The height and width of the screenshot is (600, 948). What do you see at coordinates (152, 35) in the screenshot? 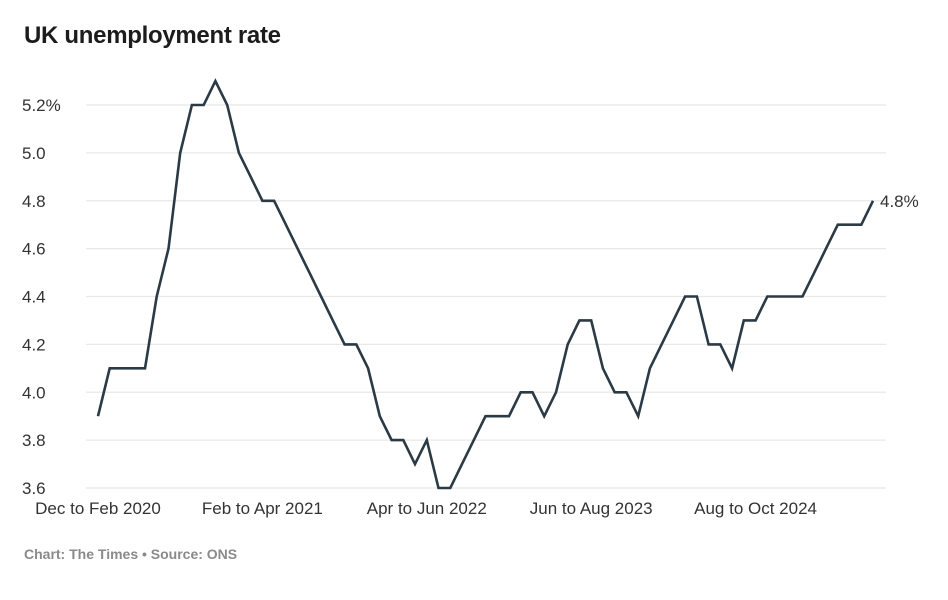
I see `chart-title: UK unemployment rate` at bounding box center [152, 35].